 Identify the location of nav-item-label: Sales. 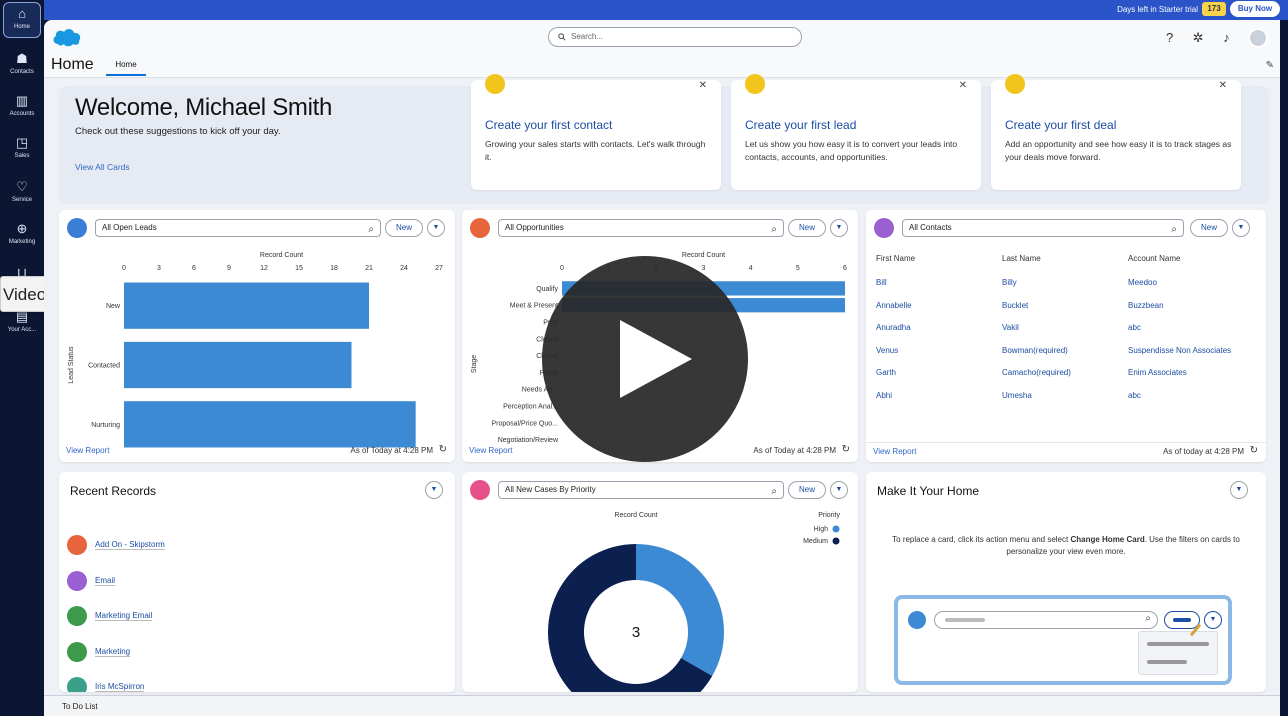
(22, 156).